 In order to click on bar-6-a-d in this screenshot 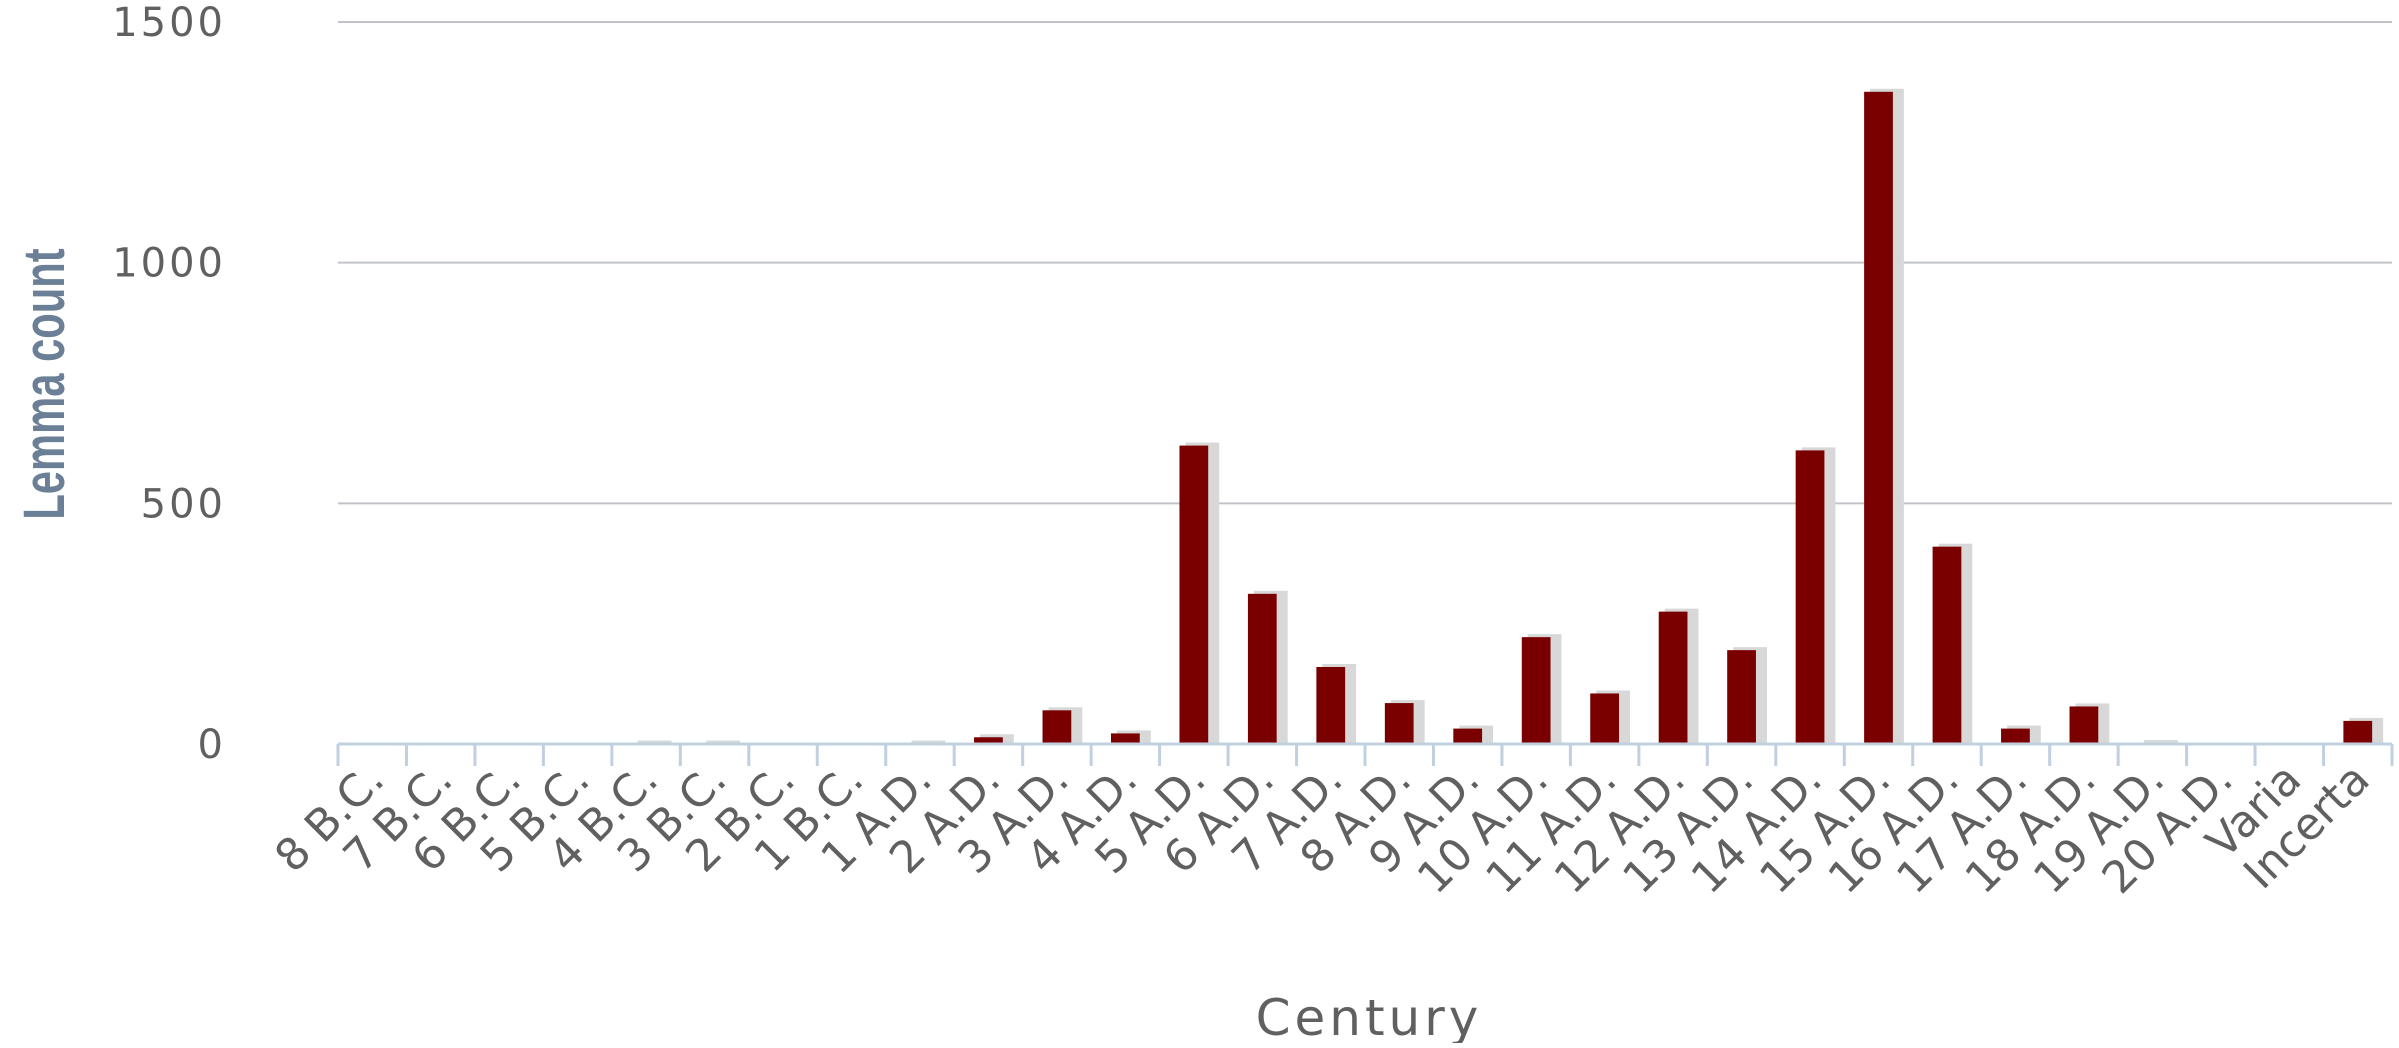, I will do `click(1262, 669)`.